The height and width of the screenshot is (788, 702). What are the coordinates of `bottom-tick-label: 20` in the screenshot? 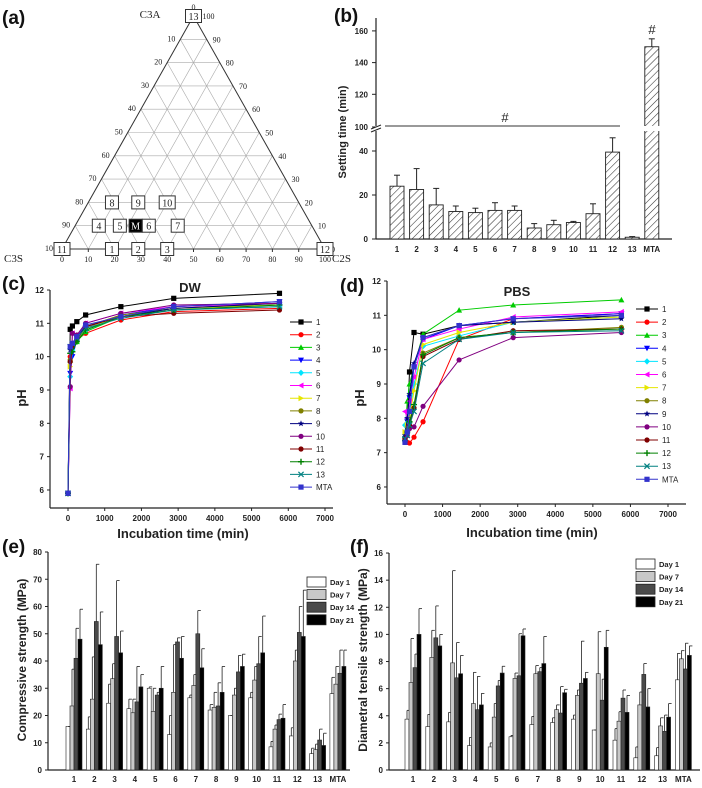 It's located at (115, 259).